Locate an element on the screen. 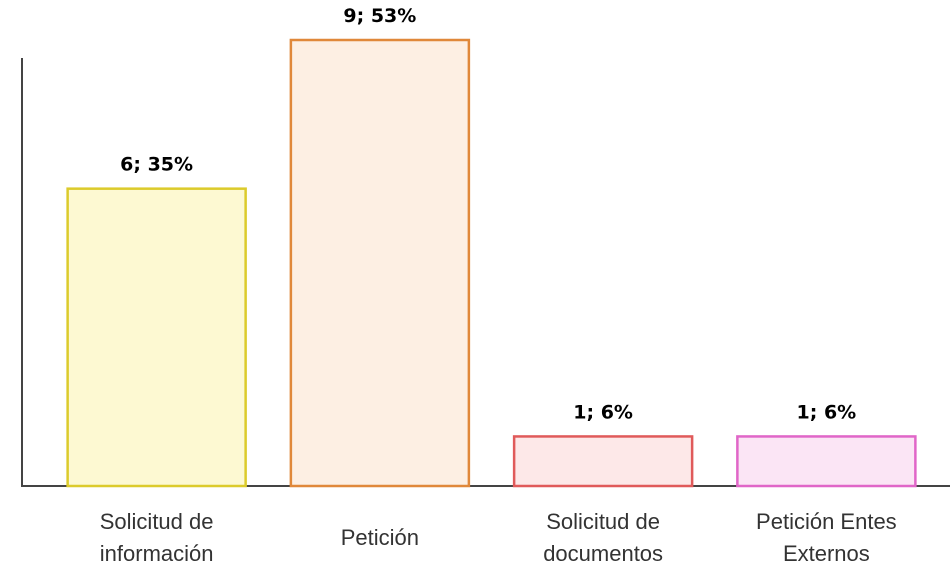 The width and height of the screenshot is (950, 571). x-tick-label: Solicitud de información is located at coordinates (156, 537).